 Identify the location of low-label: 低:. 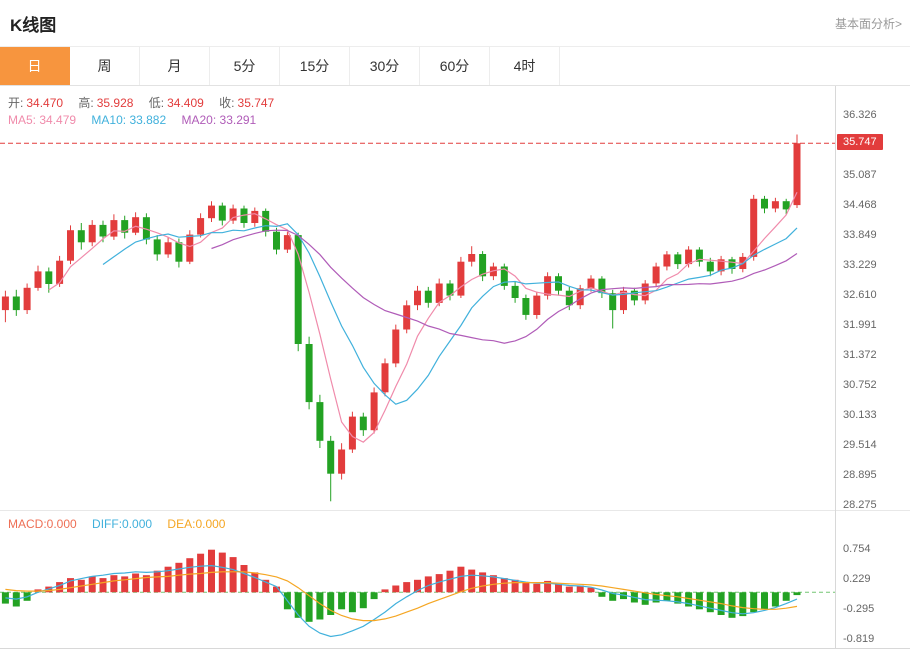
(156, 103).